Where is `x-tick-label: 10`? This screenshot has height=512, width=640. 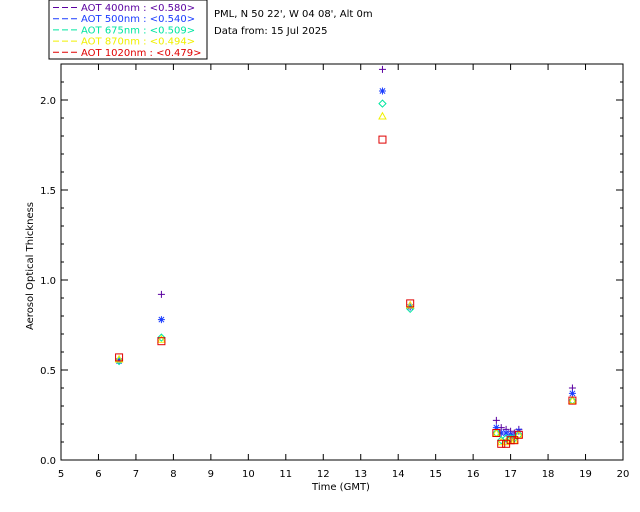
x-tick-label: 10 is located at coordinates (248, 474).